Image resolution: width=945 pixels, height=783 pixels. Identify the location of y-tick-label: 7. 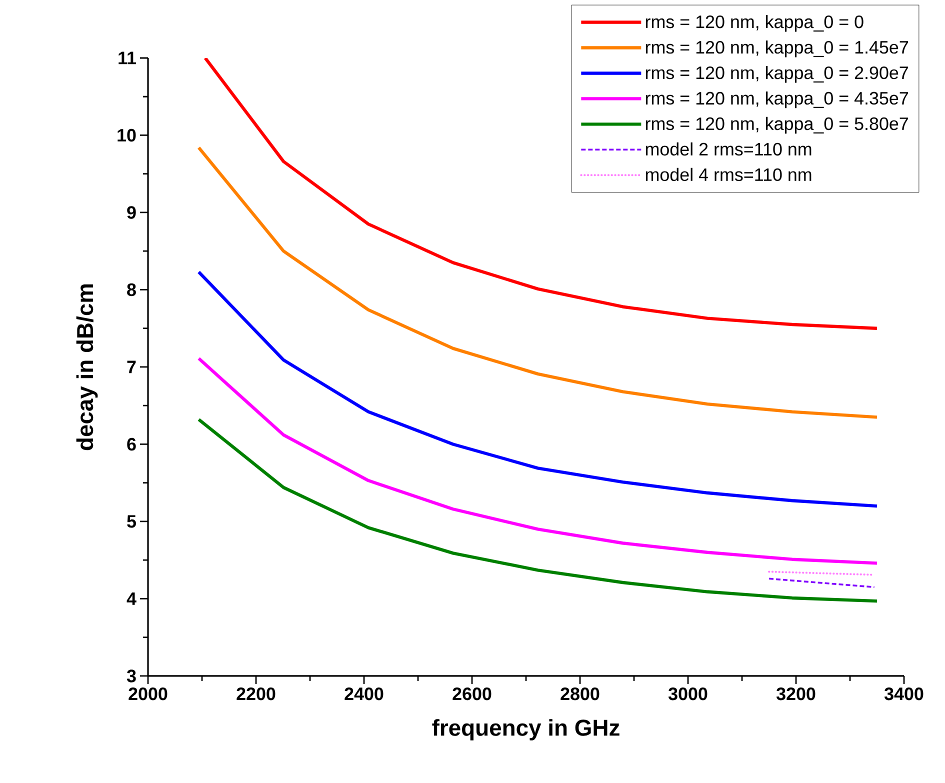
(131, 367).